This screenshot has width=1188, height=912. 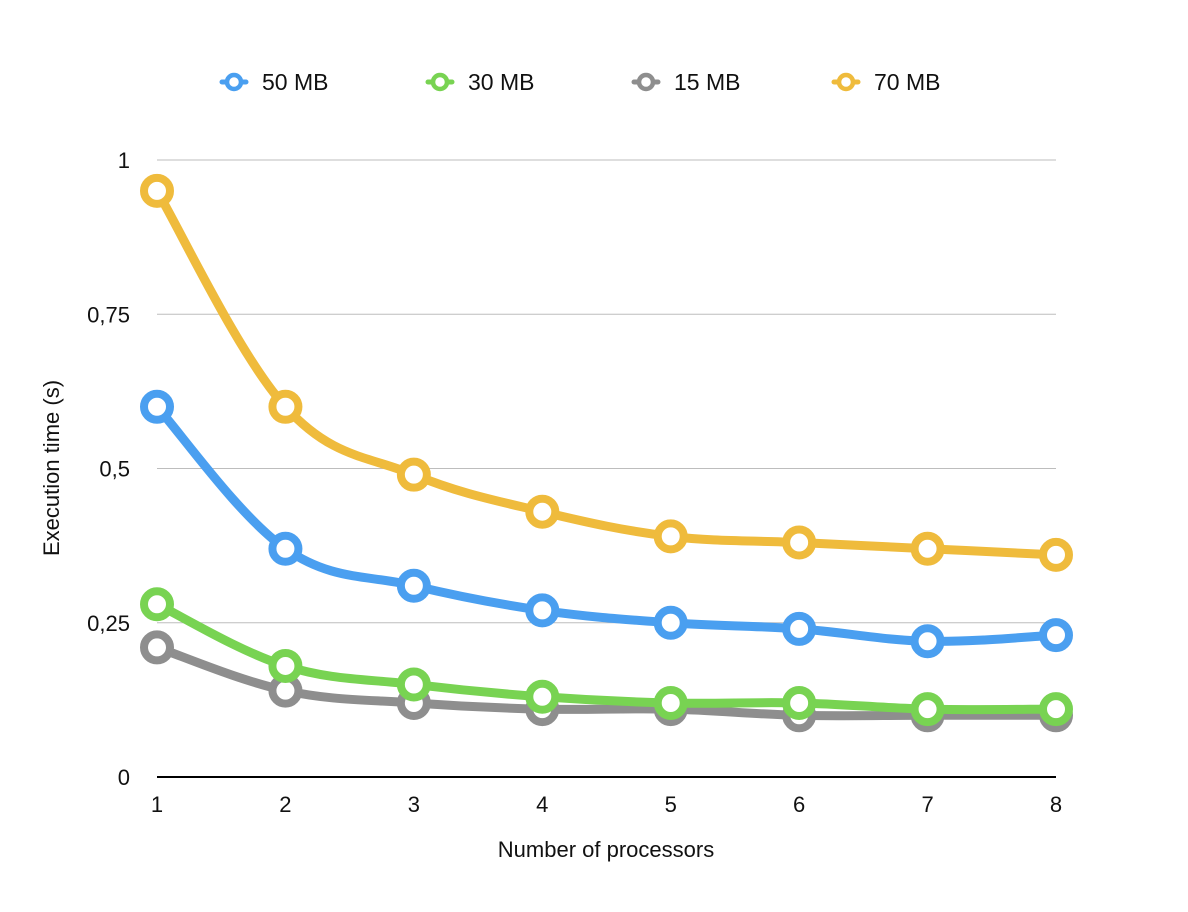 What do you see at coordinates (124, 160) in the screenshot?
I see `y-tick-label: 1` at bounding box center [124, 160].